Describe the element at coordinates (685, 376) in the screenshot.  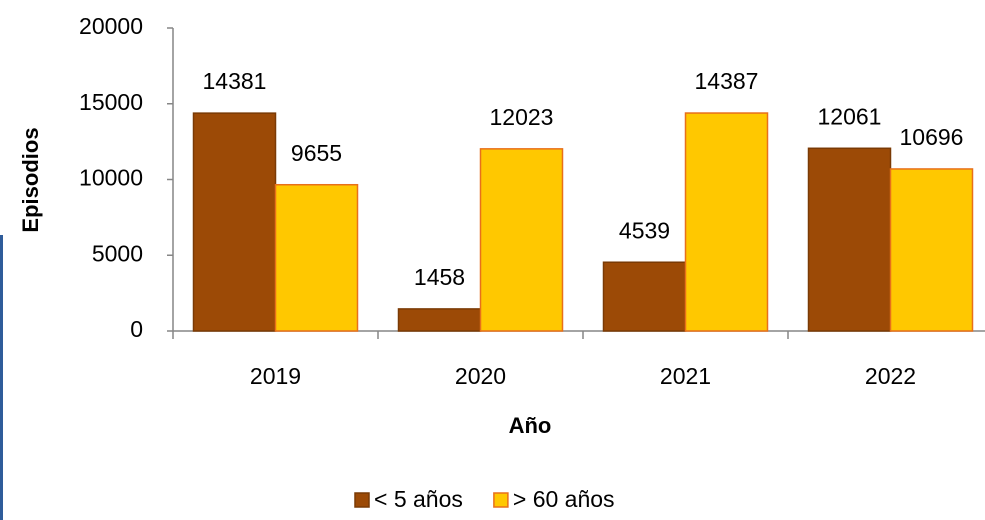
I see `x-tick-label: 2021` at that location.